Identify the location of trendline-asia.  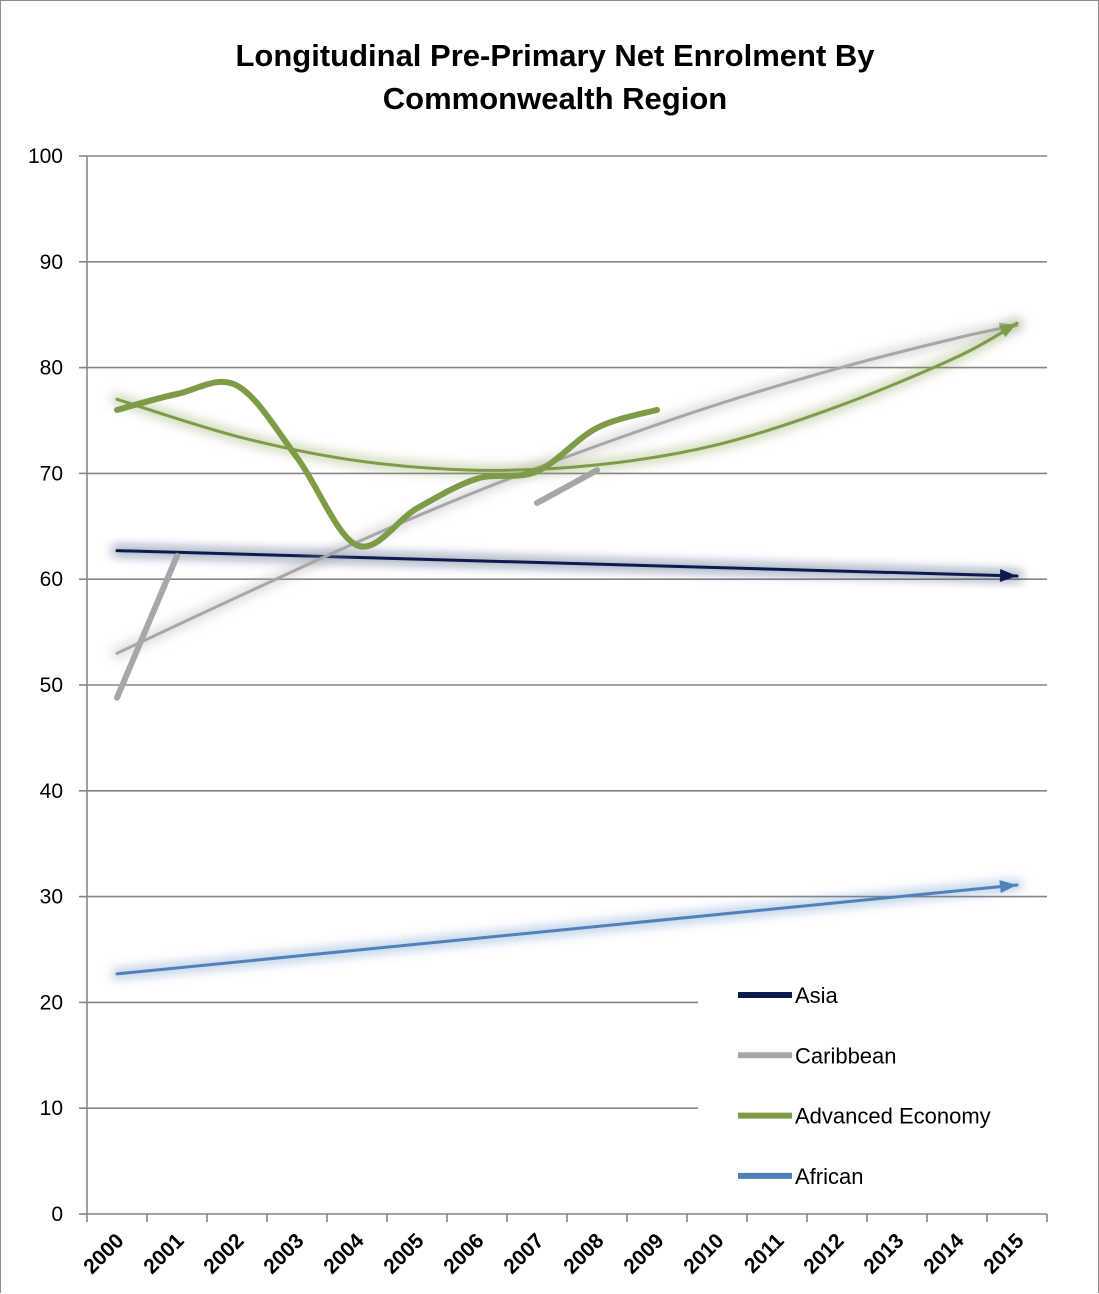
(567, 563).